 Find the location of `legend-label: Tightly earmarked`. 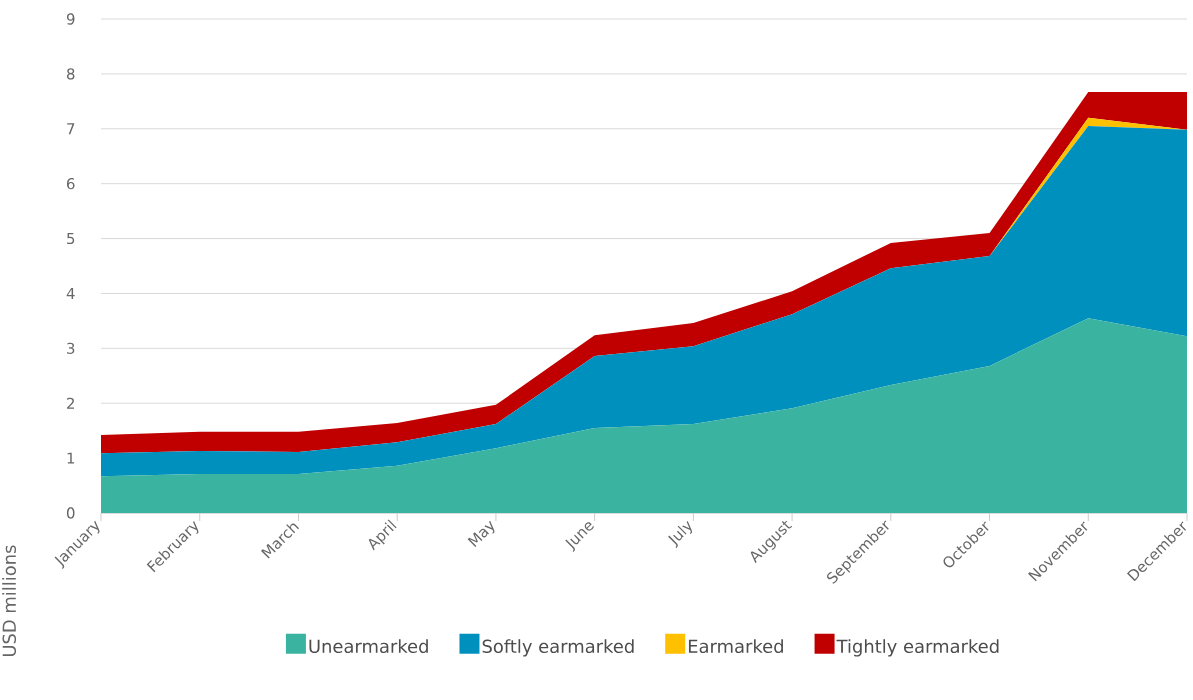

legend-label: Tightly earmarked is located at coordinates (917, 648).